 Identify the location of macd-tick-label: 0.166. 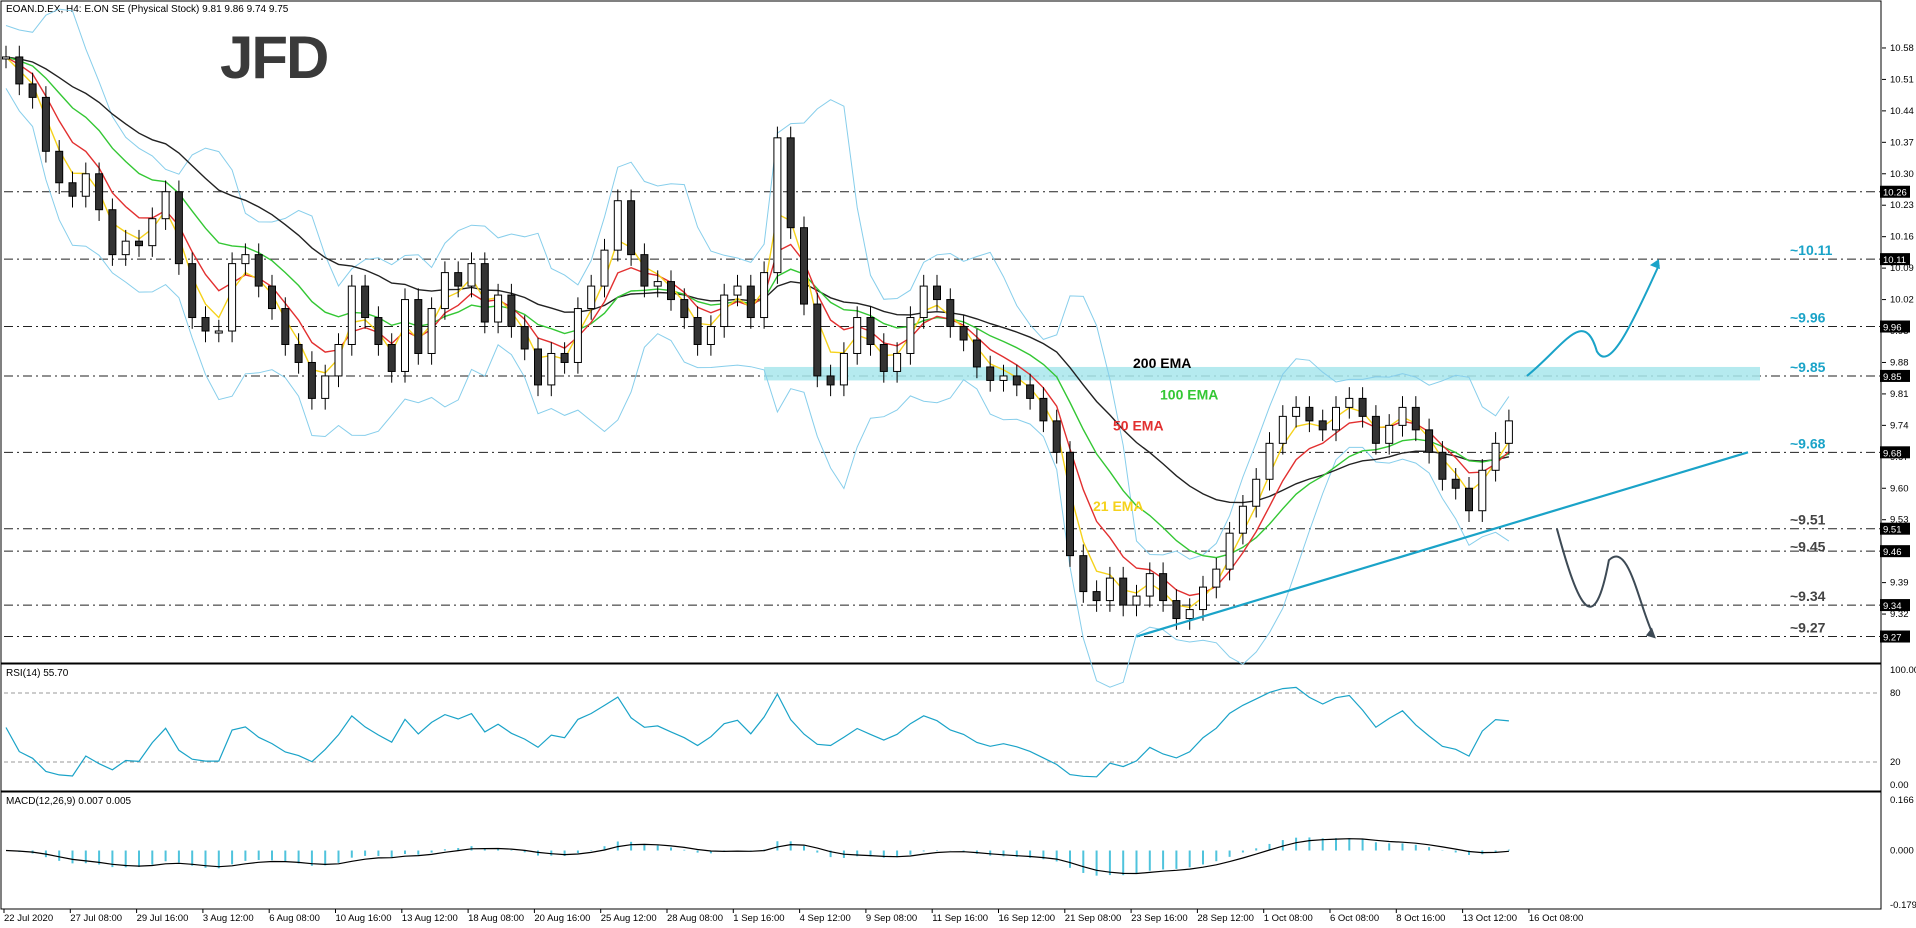
(1902, 800).